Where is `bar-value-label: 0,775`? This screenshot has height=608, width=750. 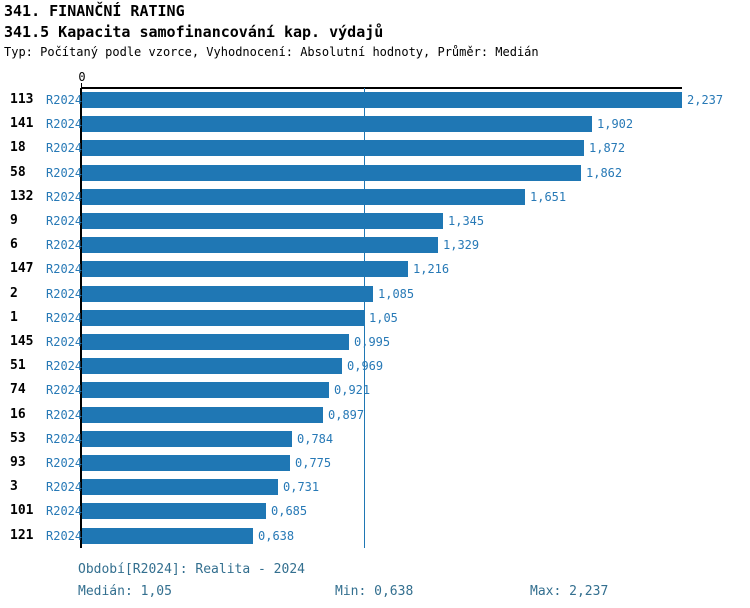 bar-value-label: 0,775 is located at coordinates (313, 463).